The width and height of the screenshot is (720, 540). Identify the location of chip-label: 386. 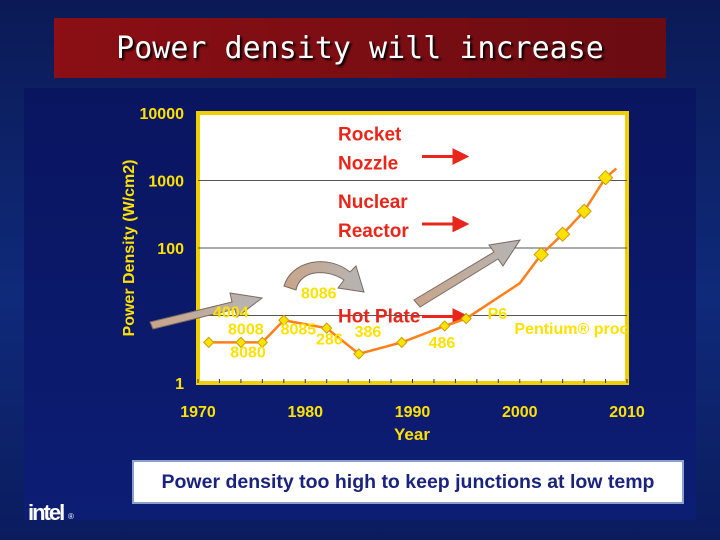
(368, 332).